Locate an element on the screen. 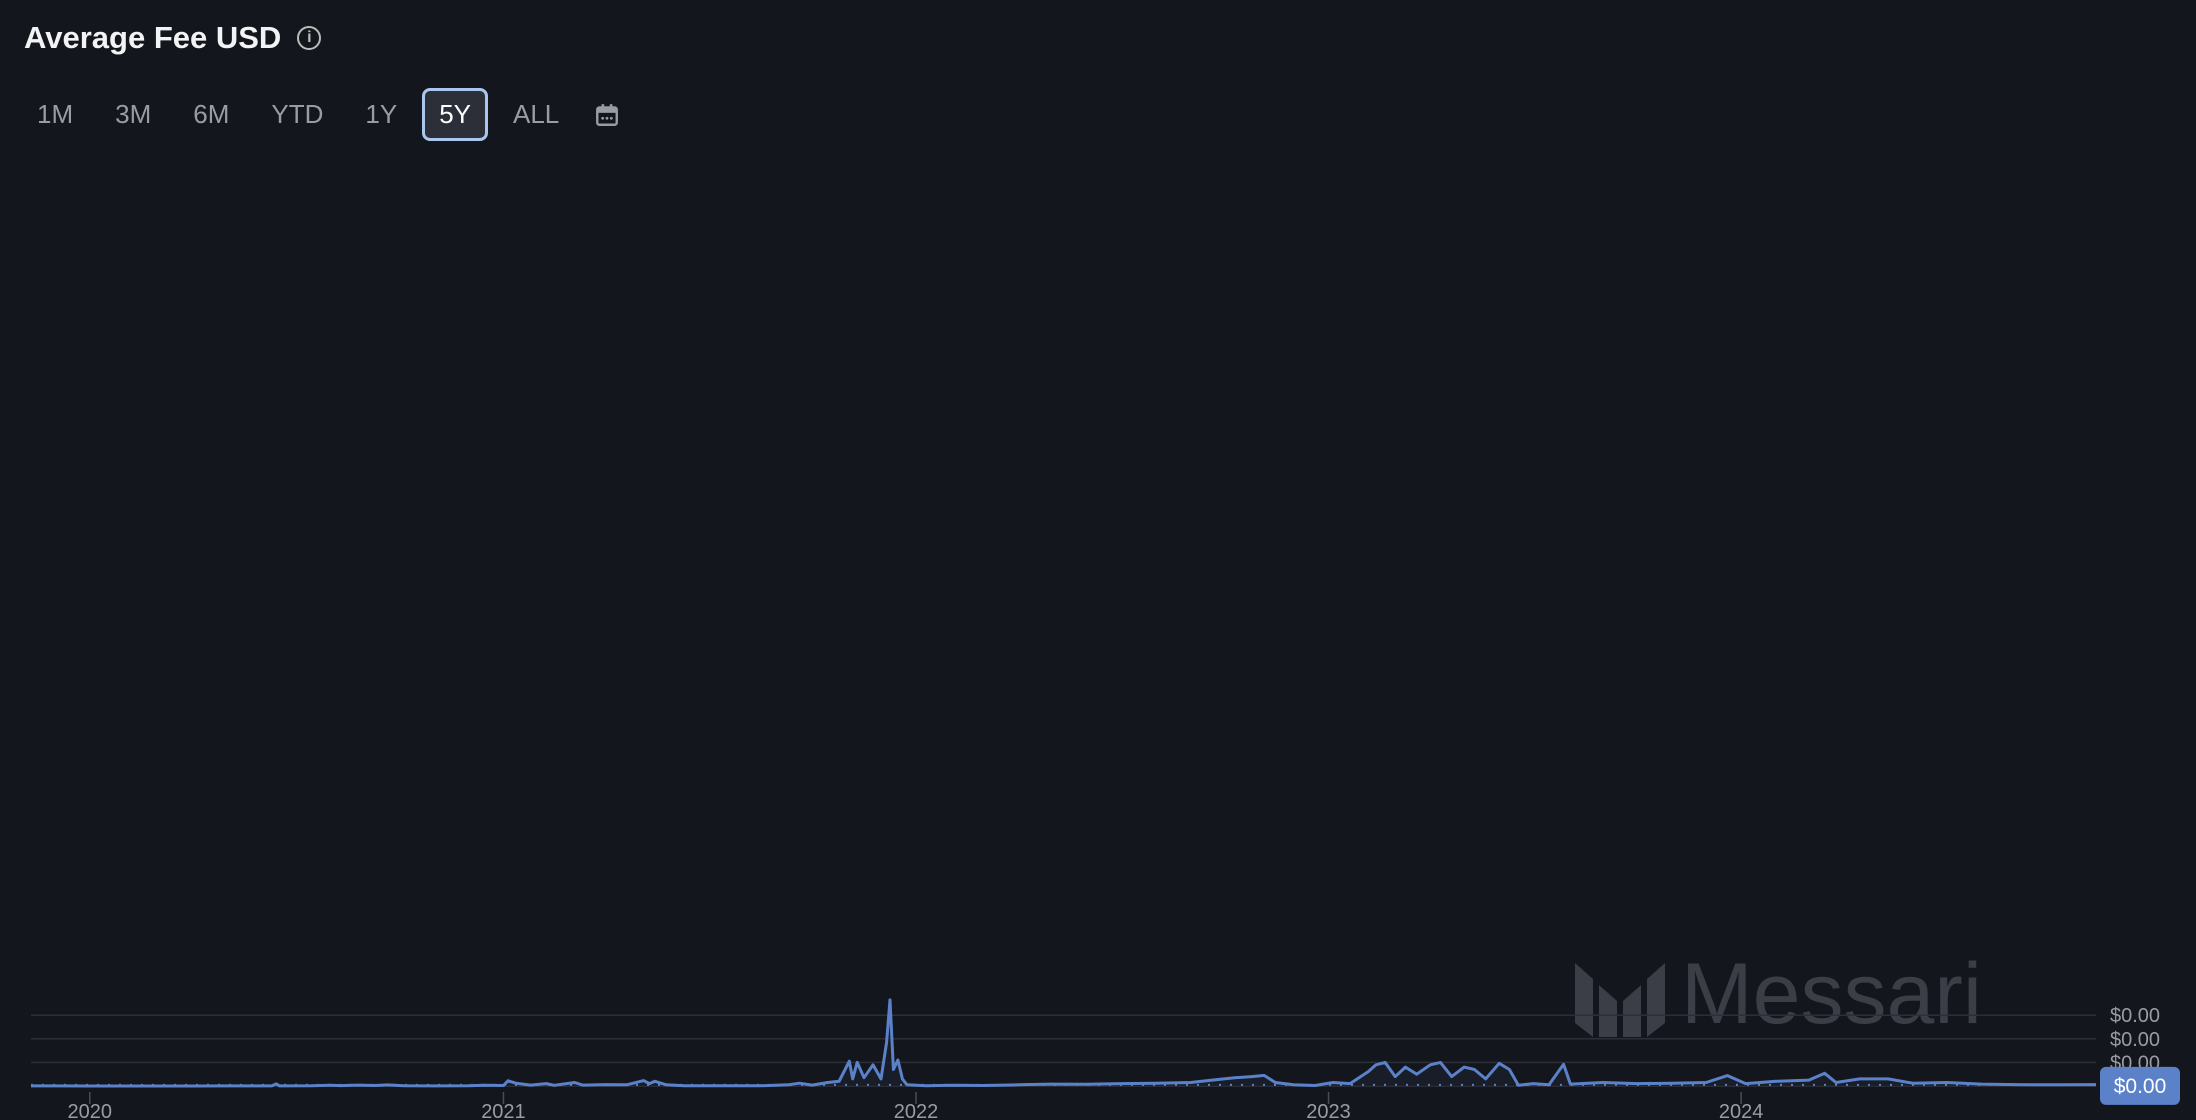 The image size is (2196, 1120). calendar-icon is located at coordinates (607, 115).